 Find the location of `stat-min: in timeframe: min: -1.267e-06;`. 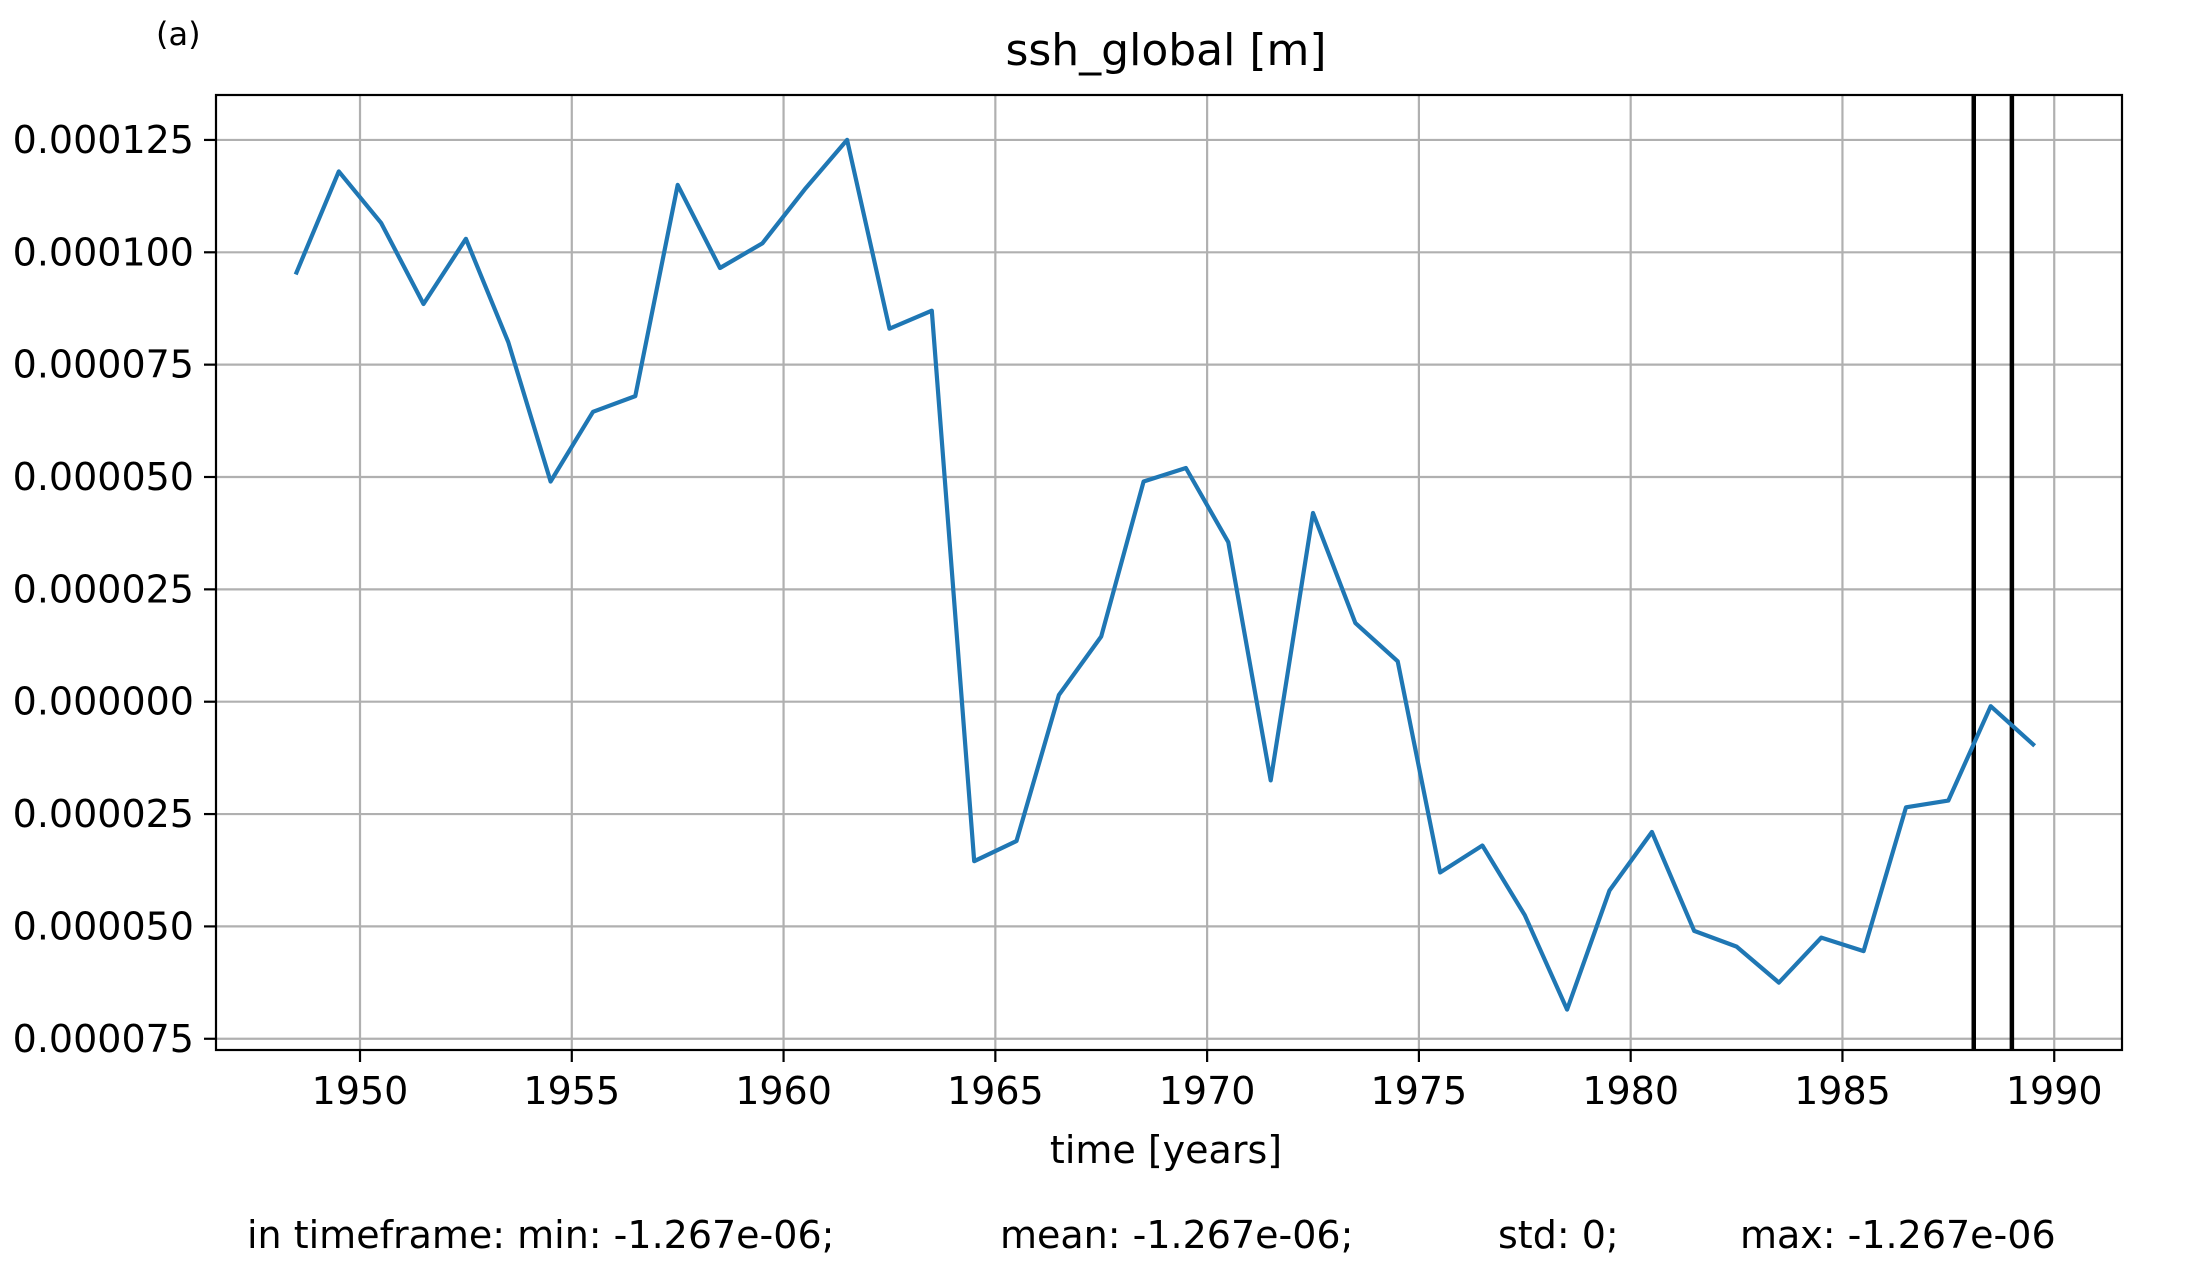

stat-min: in timeframe: min: -1.267e-06; is located at coordinates (540, 1235).